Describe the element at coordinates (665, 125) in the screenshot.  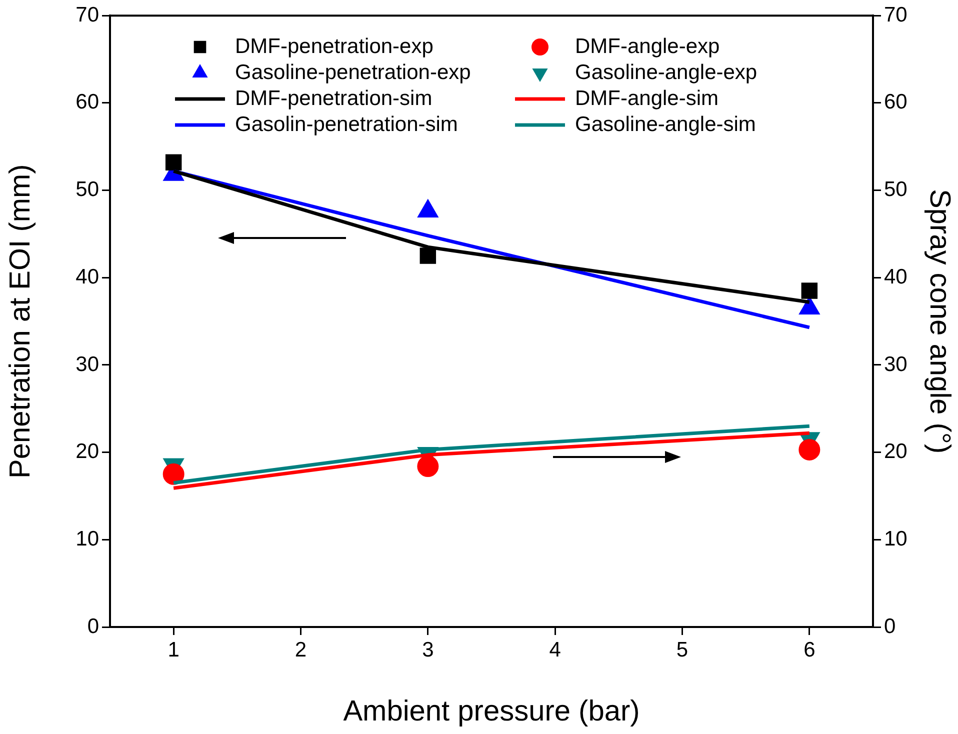
I see `legend-label: Gasoline-angle-sim` at that location.